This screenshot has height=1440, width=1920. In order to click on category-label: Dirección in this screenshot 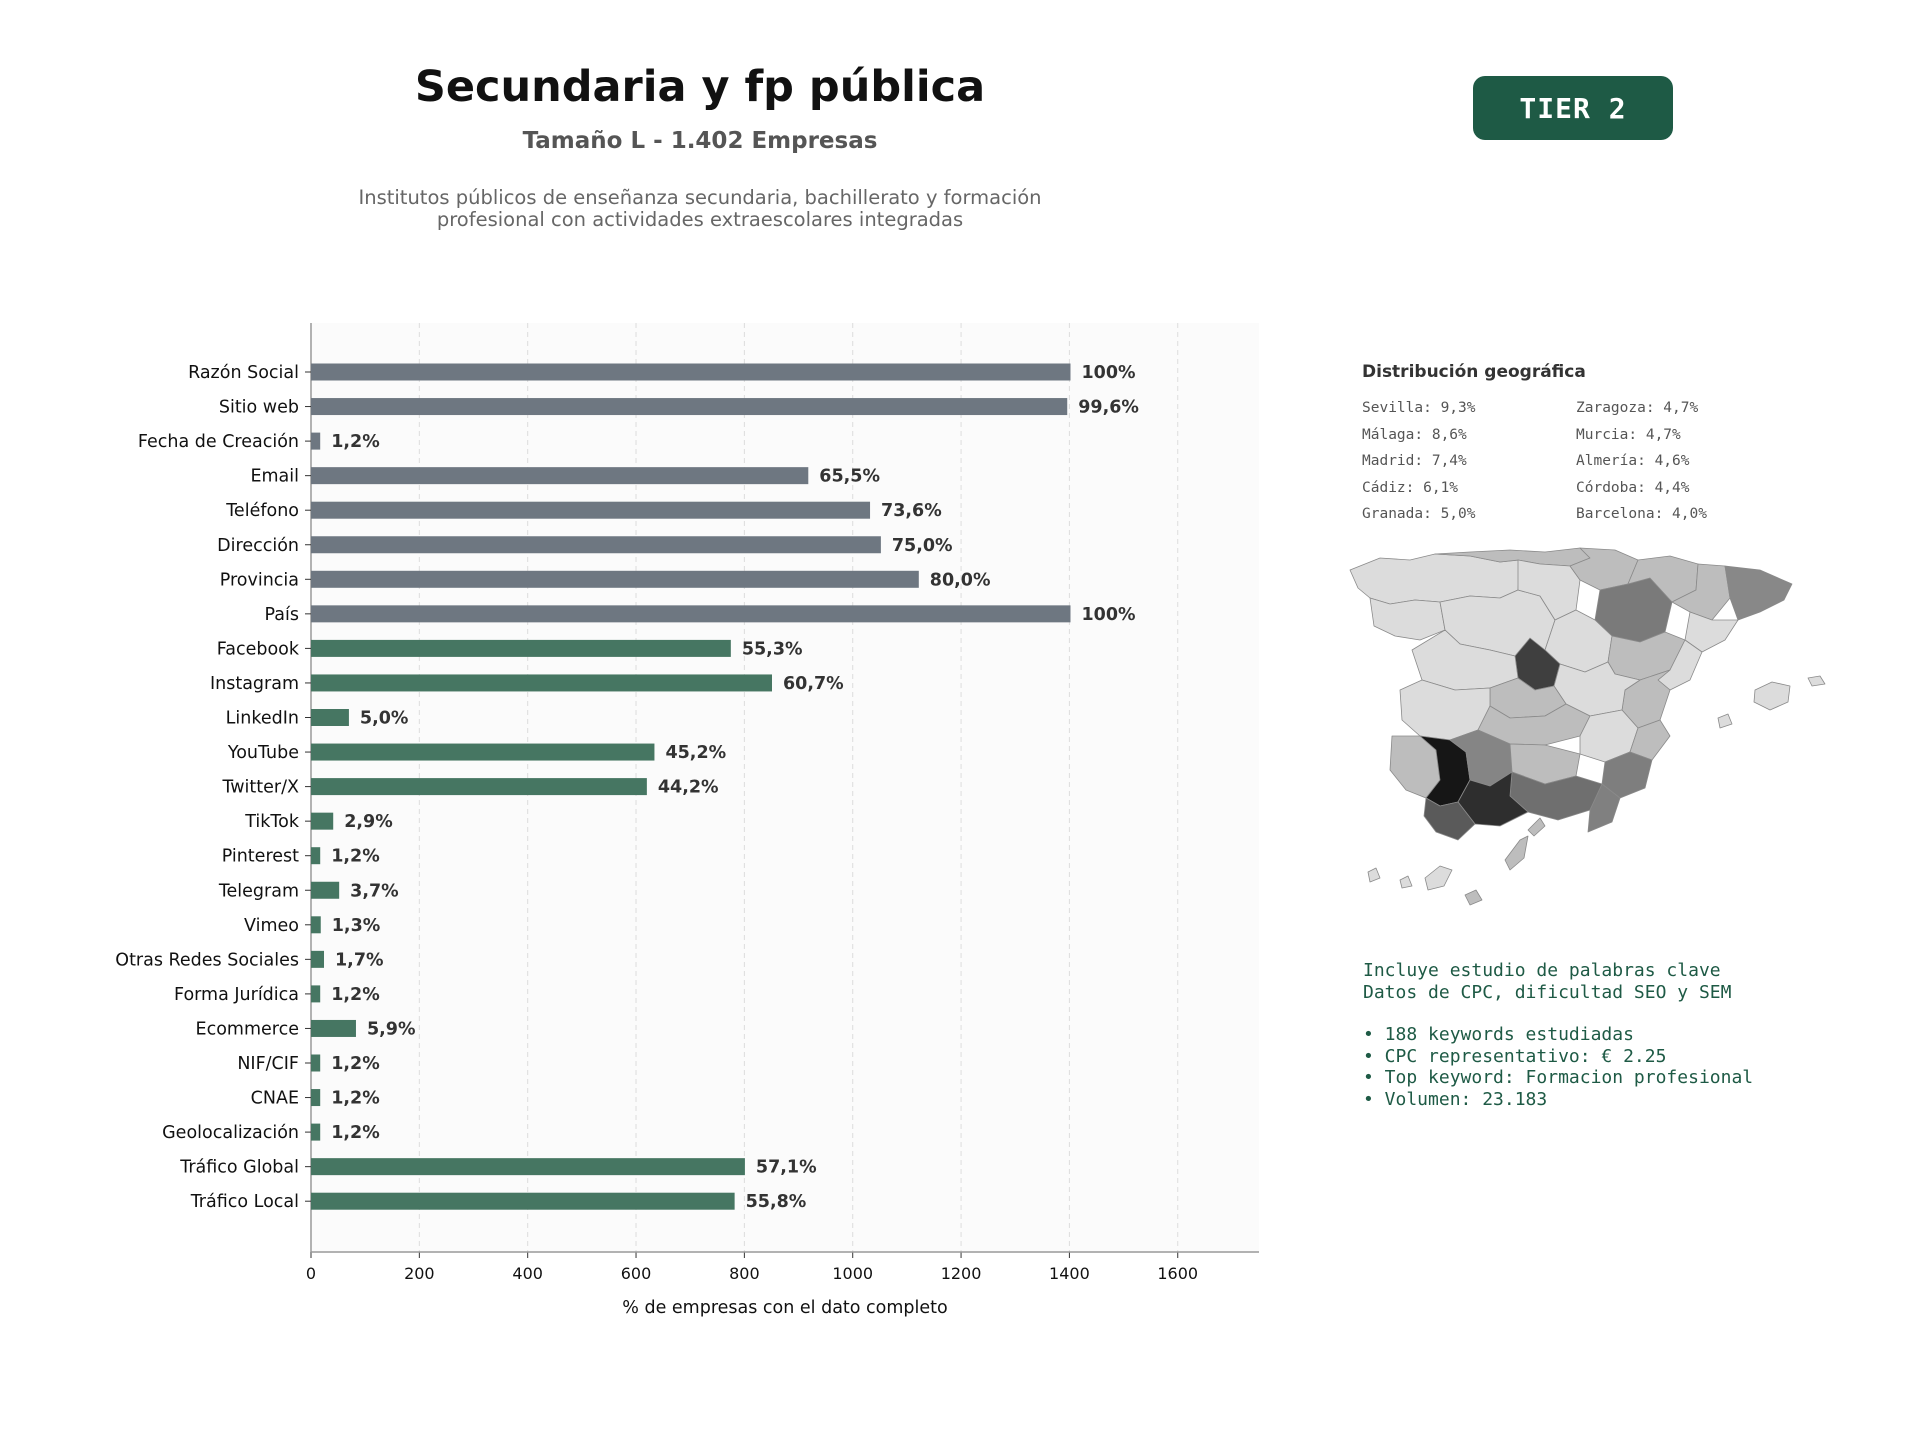, I will do `click(258, 546)`.